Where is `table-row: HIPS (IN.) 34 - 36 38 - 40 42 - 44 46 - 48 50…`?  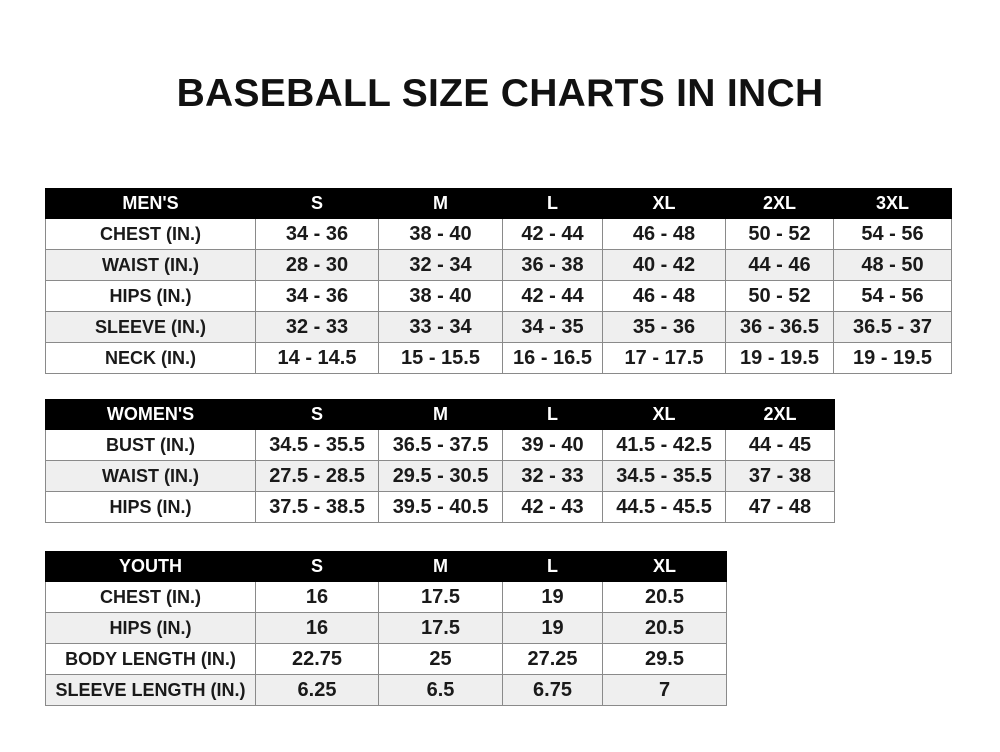
table-row: HIPS (IN.) 34 - 36 38 - 40 42 - 44 46 - 48 50… is located at coordinates (498, 296).